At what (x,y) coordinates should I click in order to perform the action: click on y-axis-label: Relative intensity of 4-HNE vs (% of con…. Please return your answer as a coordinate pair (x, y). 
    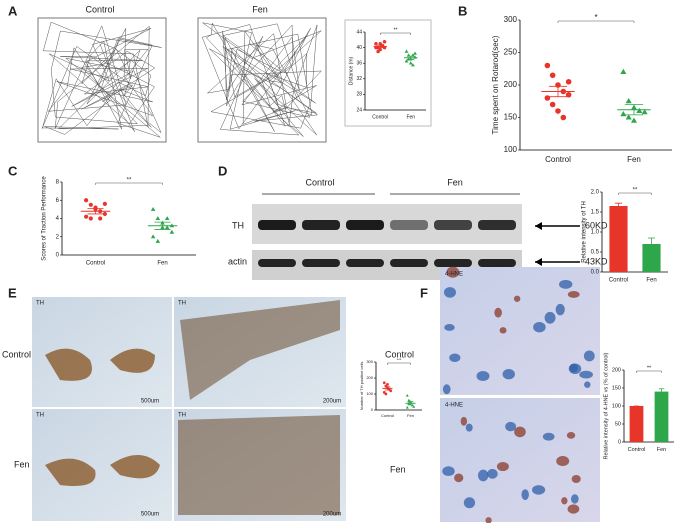
    Looking at the image, I should click on (606, 405).